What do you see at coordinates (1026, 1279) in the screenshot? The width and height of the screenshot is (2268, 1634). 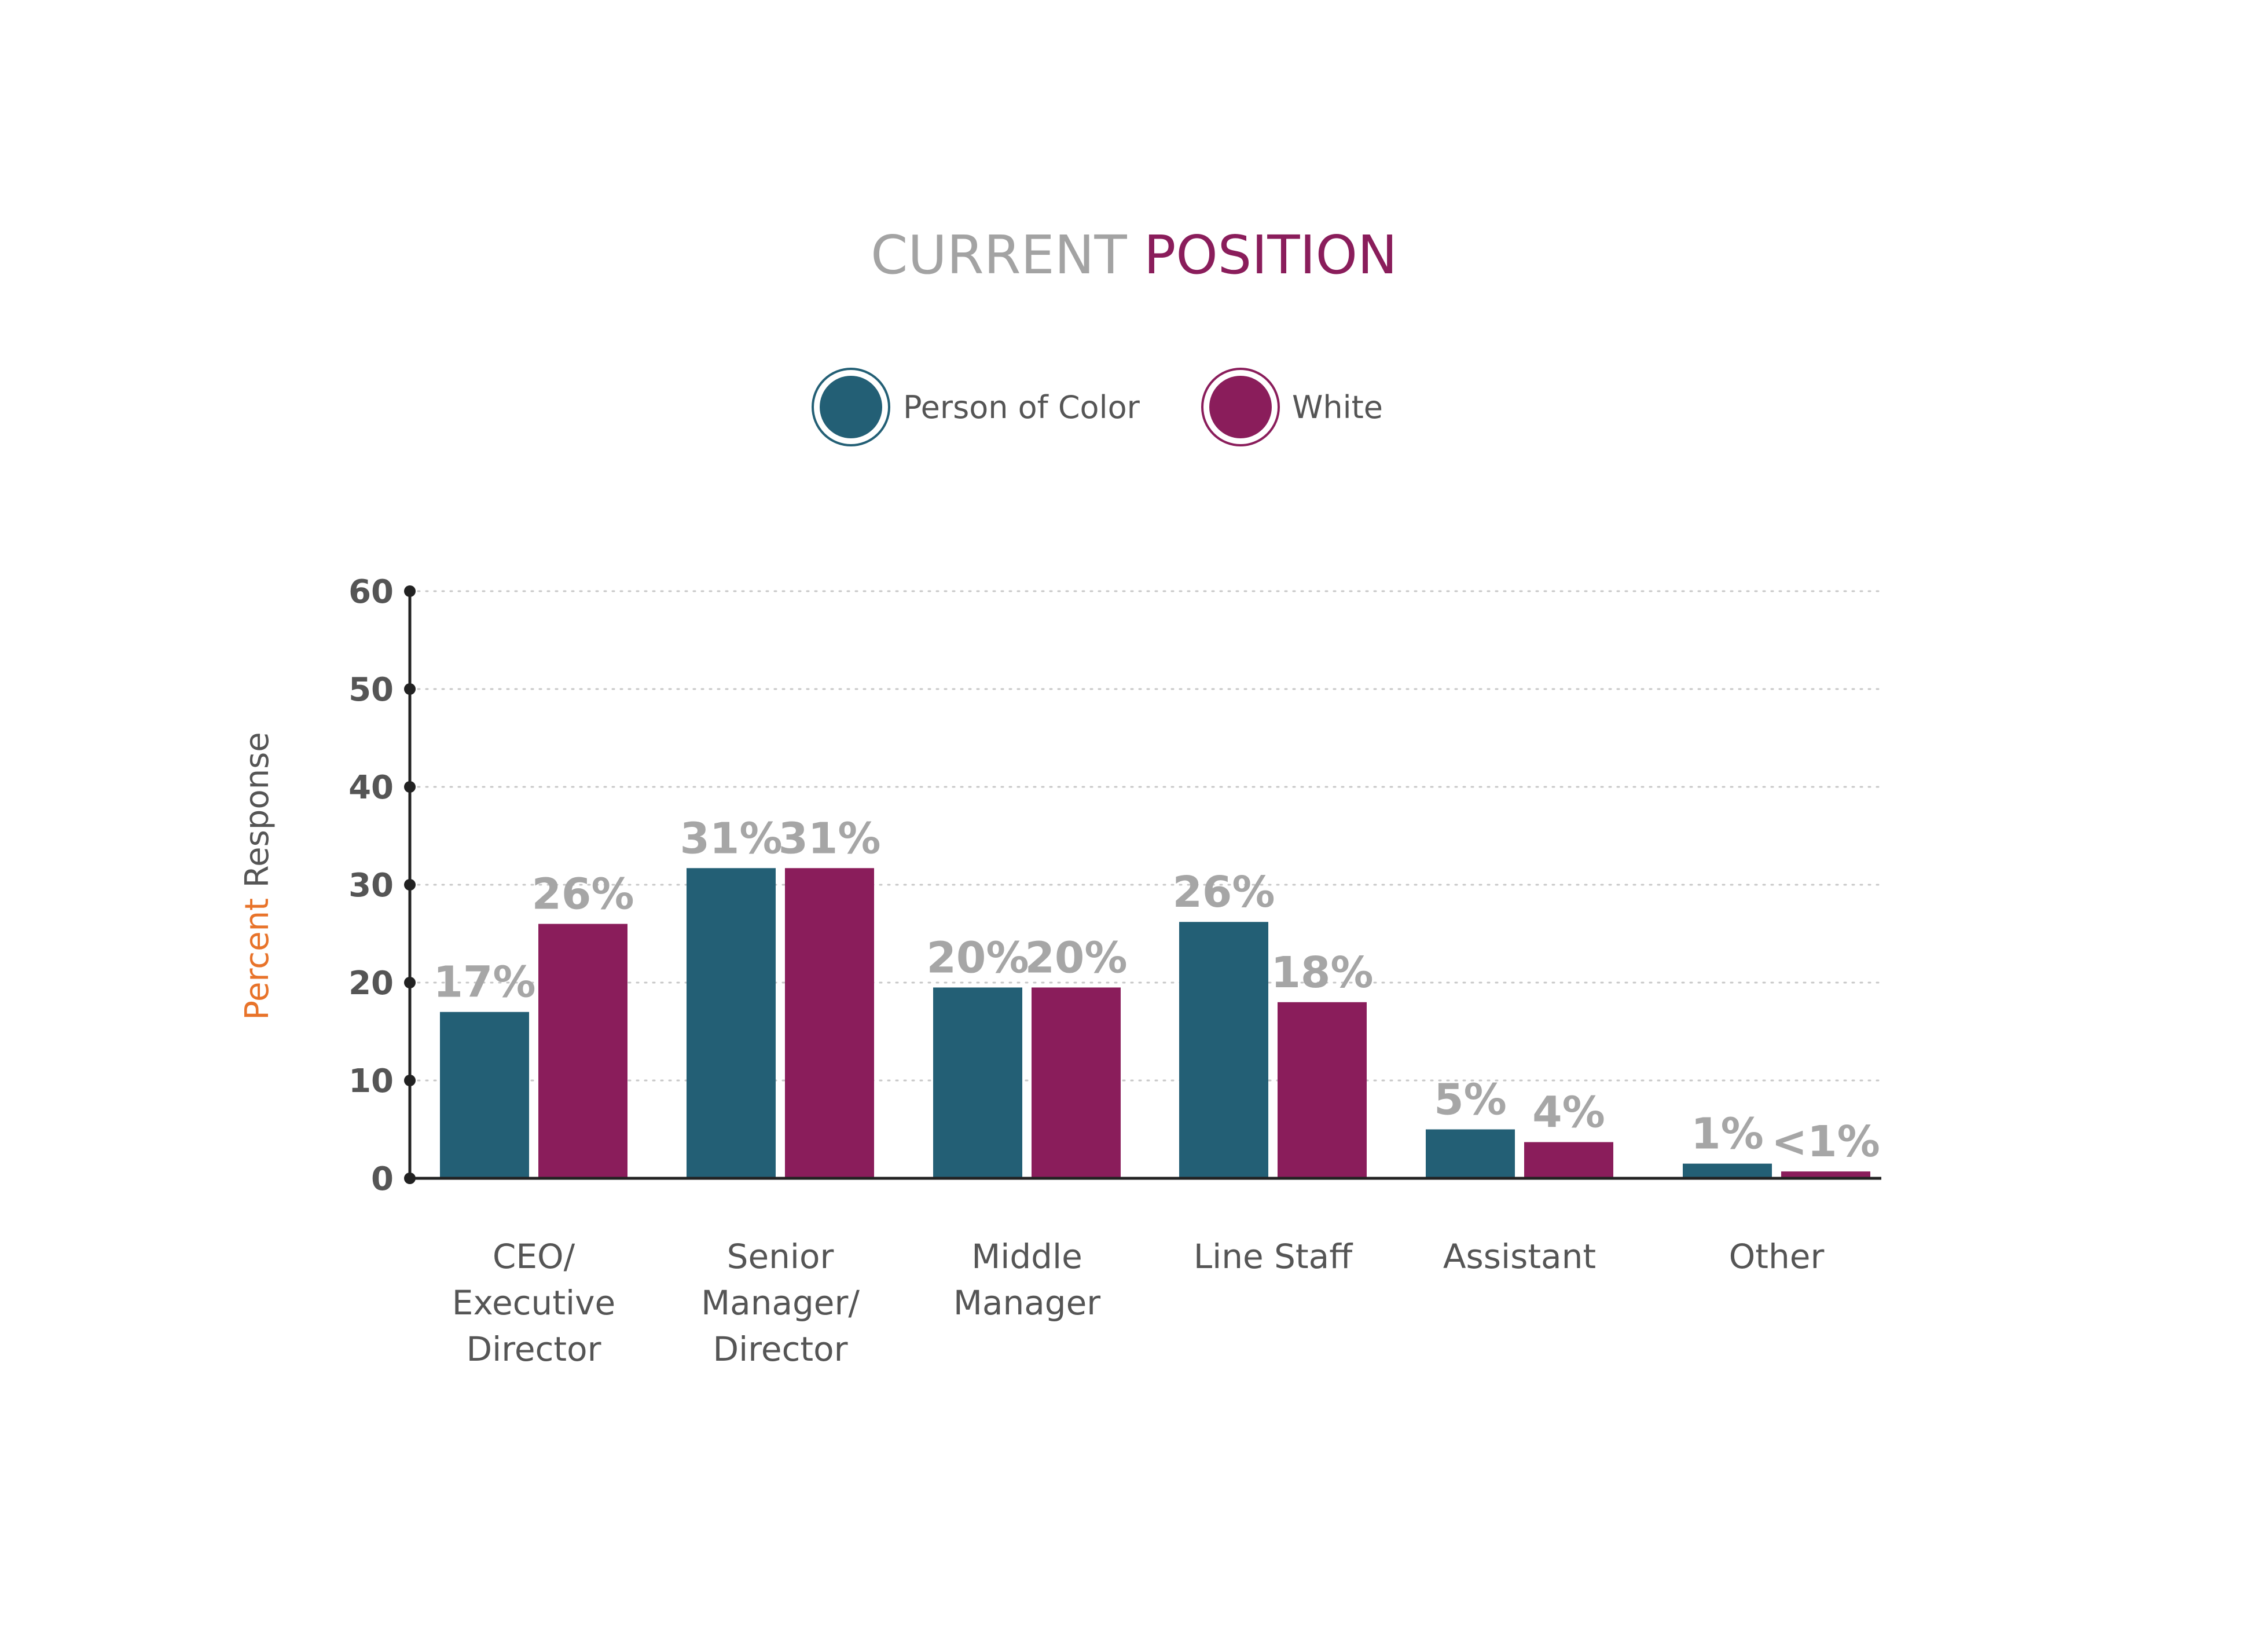 I see `x-category-label-middle-manager: Middle Manager` at bounding box center [1026, 1279].